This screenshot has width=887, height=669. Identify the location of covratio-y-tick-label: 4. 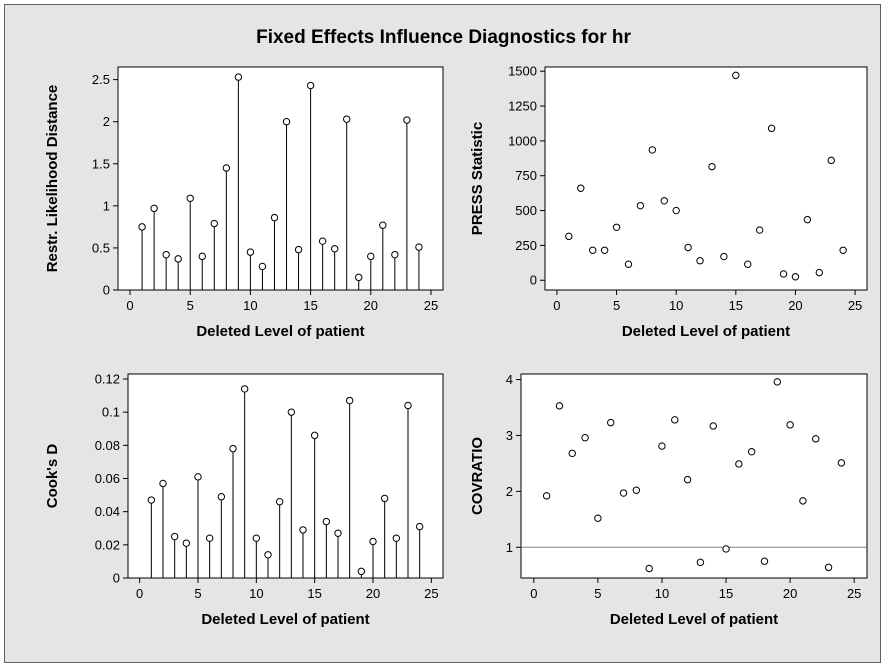
(509, 379).